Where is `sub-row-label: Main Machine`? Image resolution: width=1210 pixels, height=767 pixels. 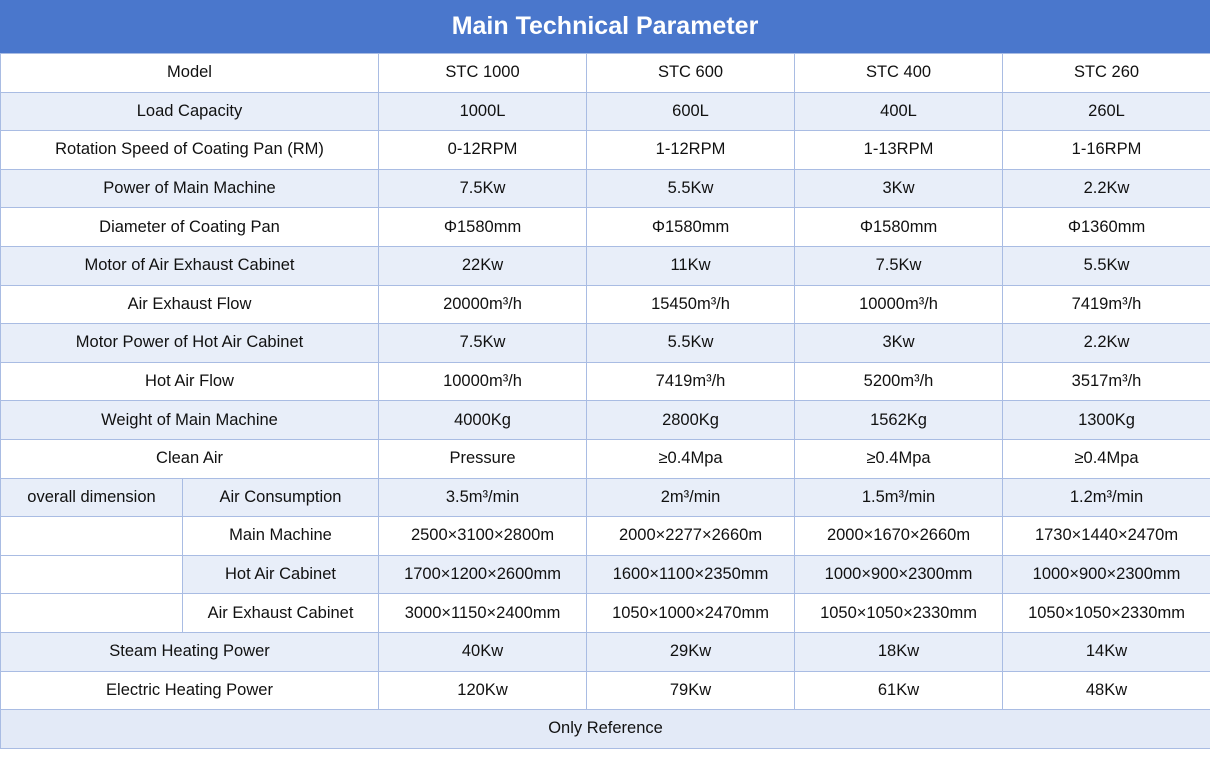 sub-row-label: Main Machine is located at coordinates (280, 536).